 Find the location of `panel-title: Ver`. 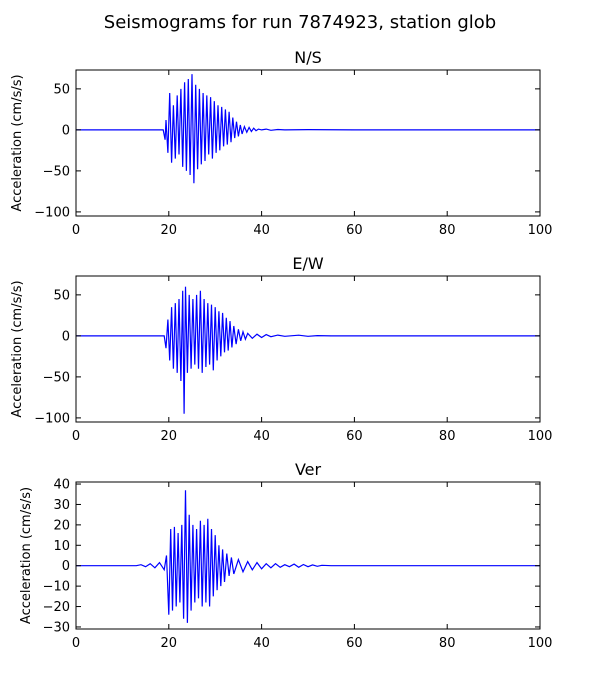

panel-title: Ver is located at coordinates (308, 469).